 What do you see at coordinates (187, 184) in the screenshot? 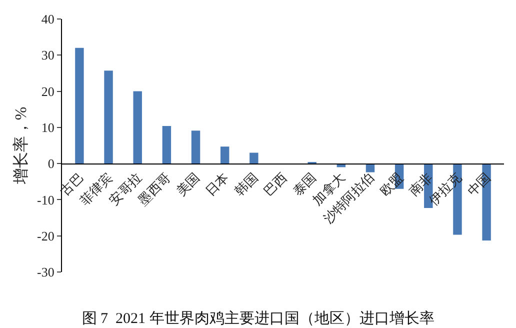
I see `x-tick-label: 美国` at bounding box center [187, 184].